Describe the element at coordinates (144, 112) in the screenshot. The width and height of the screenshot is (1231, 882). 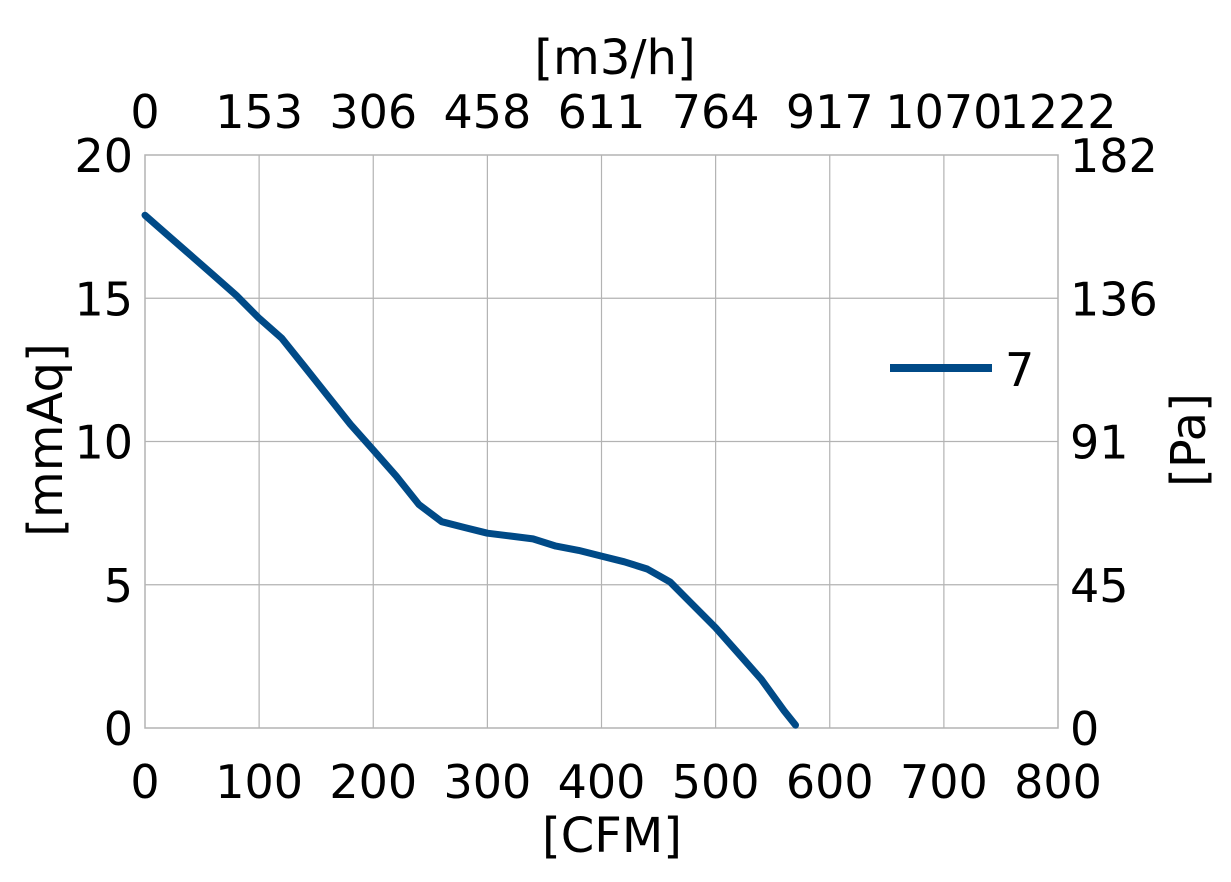
I see `x2-tick-label: 0` at that location.